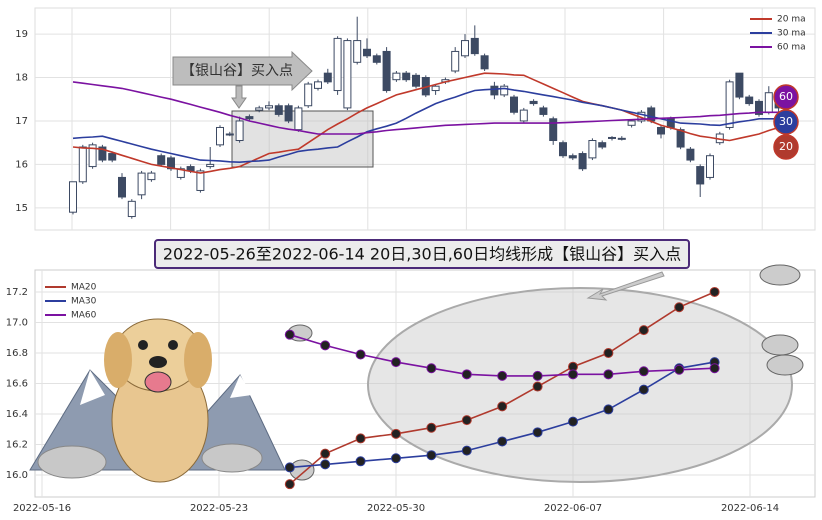  What do you see at coordinates (21, 34) in the screenshot?
I see `y-tick-label: 19` at bounding box center [21, 34].